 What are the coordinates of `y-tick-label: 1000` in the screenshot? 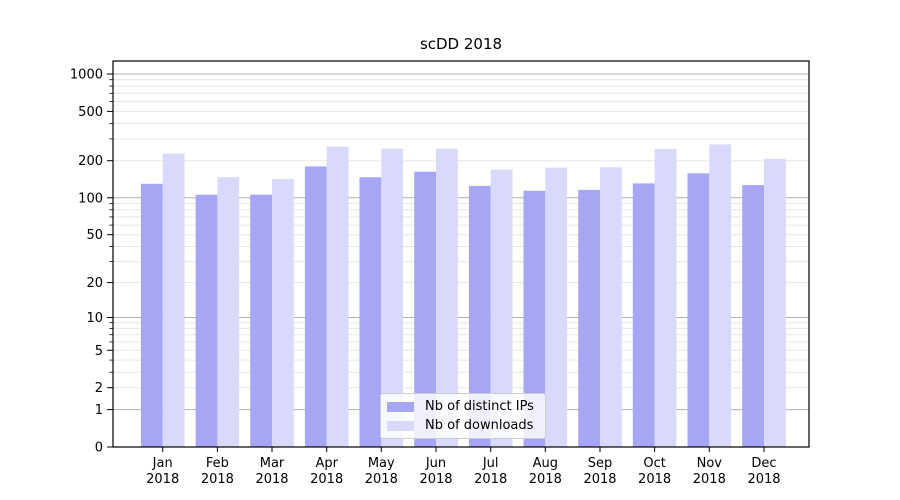 It's located at (86, 75).